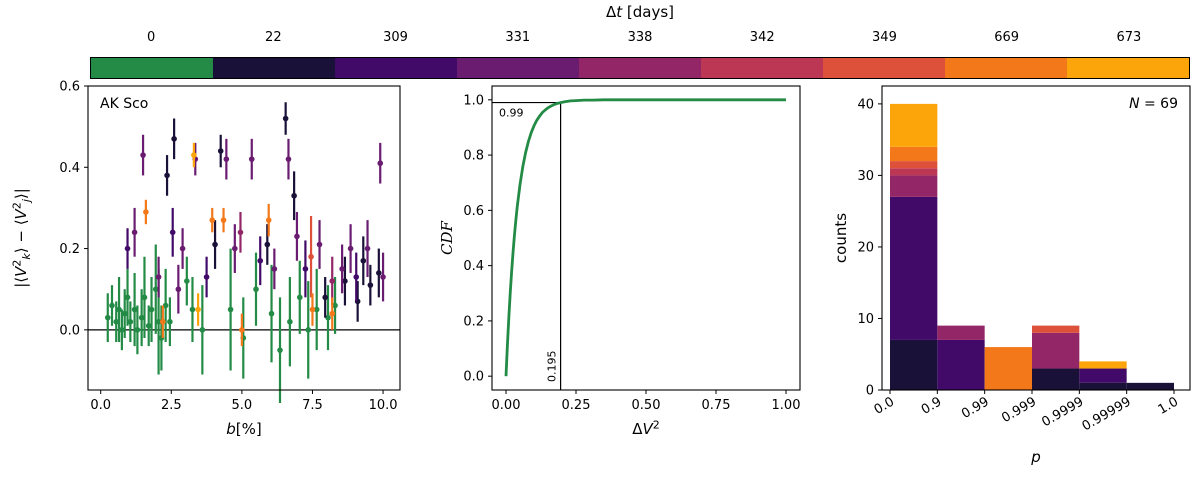 This screenshot has width=1200, height=478. What do you see at coordinates (124, 104) in the screenshot?
I see `star-name-annotation: AK Sco` at bounding box center [124, 104].